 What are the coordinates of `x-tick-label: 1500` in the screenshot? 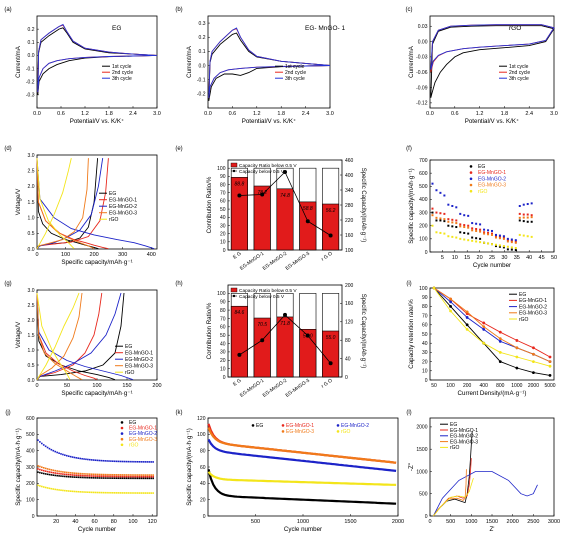 It's located at (350, 522).